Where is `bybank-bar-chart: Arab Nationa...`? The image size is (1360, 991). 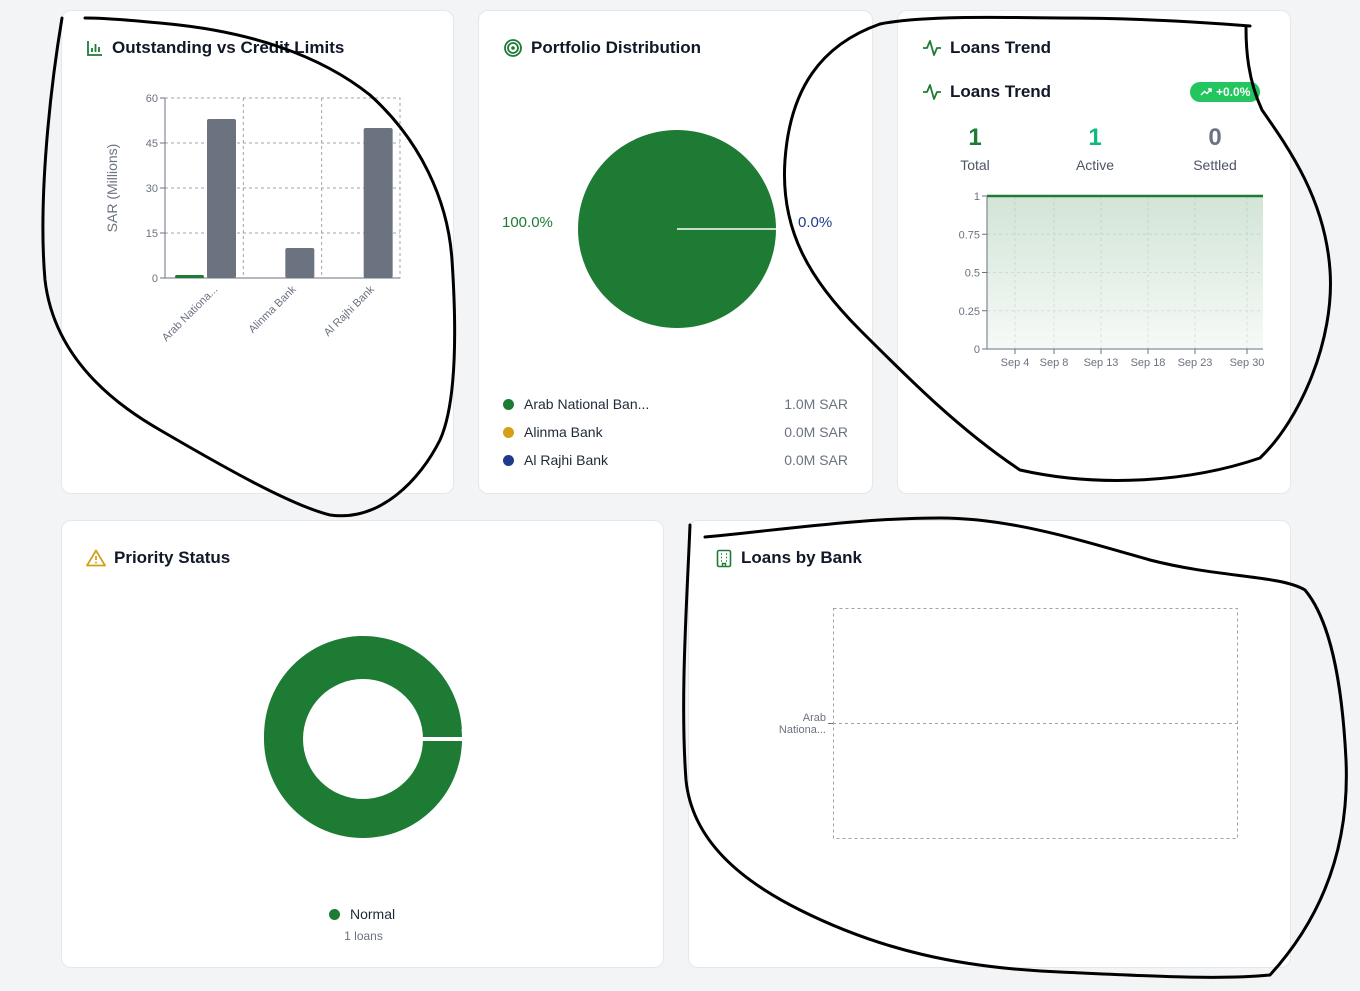 bybank-bar-chart: Arab Nationa... is located at coordinates (1008, 723).